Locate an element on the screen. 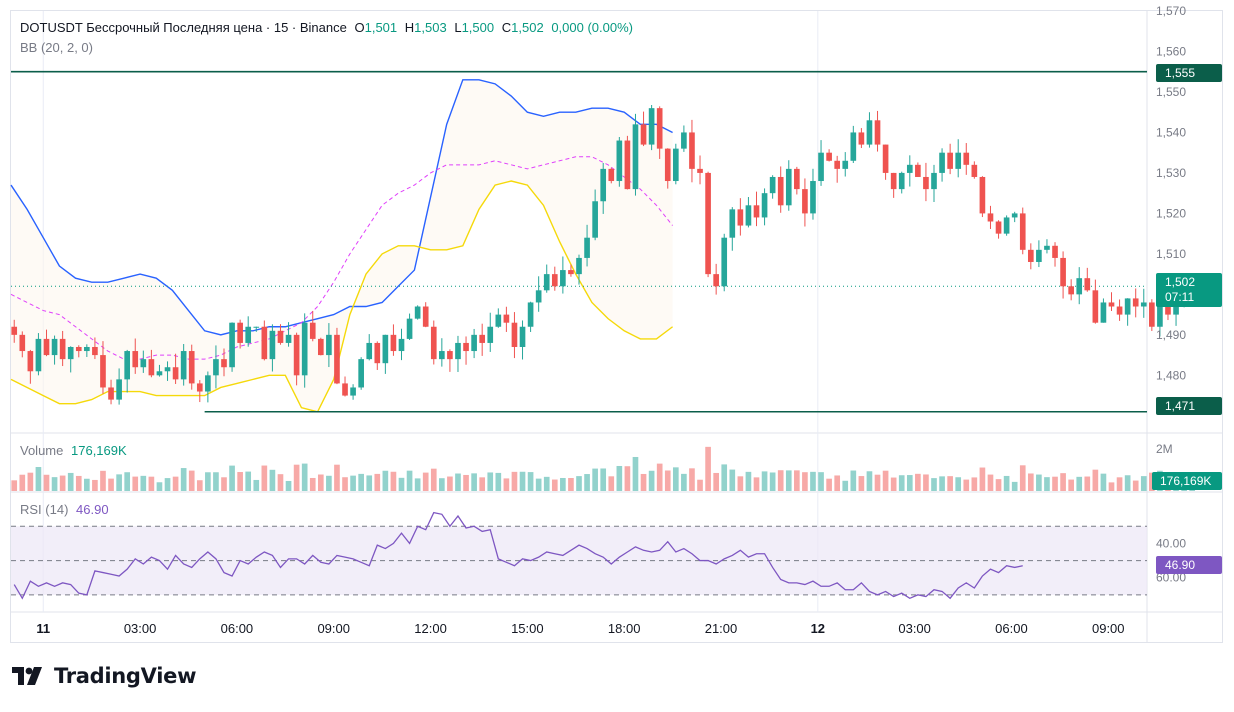  x-tick-label: 12 is located at coordinates (818, 628).